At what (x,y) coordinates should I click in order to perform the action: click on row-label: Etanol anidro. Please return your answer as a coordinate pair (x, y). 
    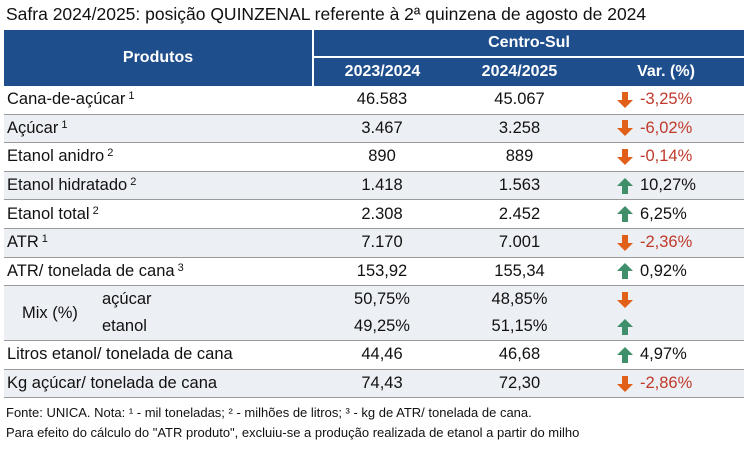
    Looking at the image, I should click on (56, 156).